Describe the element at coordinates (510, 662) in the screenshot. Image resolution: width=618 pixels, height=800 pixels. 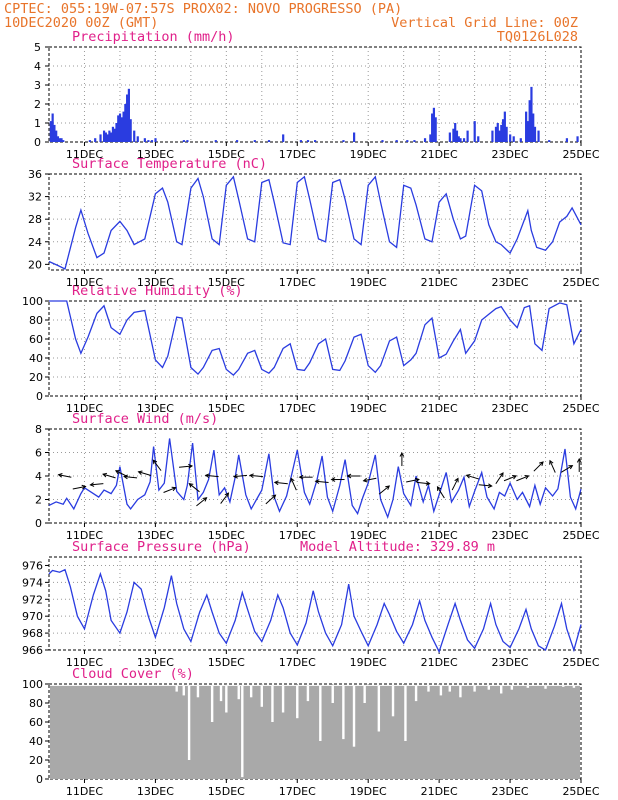
I see `pressure-xtick-label: 23DEC` at that location.